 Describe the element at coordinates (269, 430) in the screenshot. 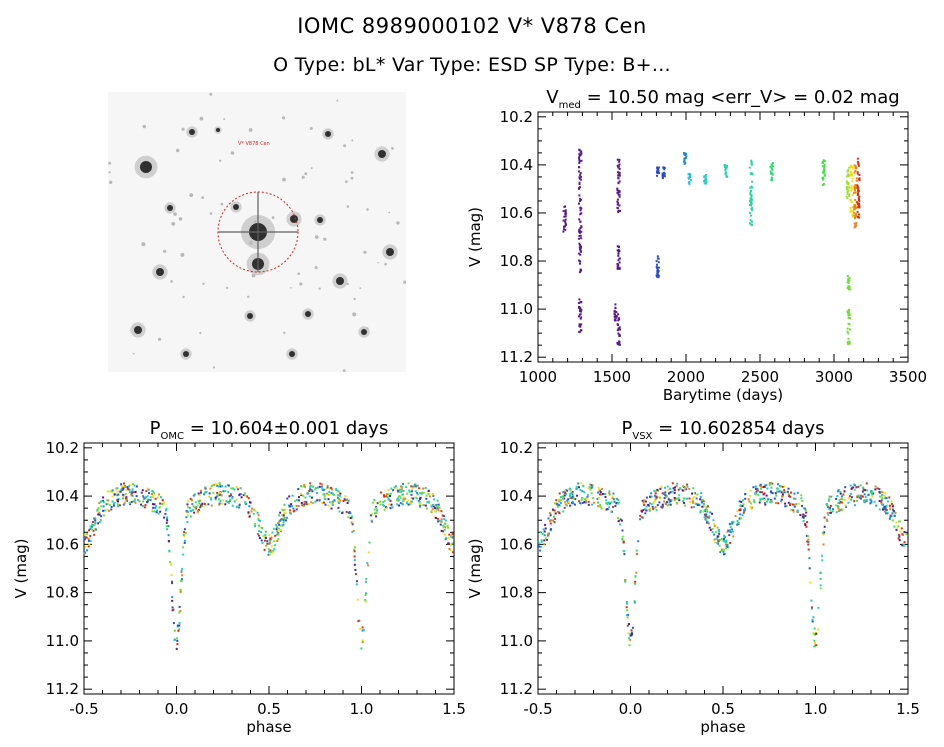

I see `chart-title: POMC = 10.604±0.001 days` at that location.